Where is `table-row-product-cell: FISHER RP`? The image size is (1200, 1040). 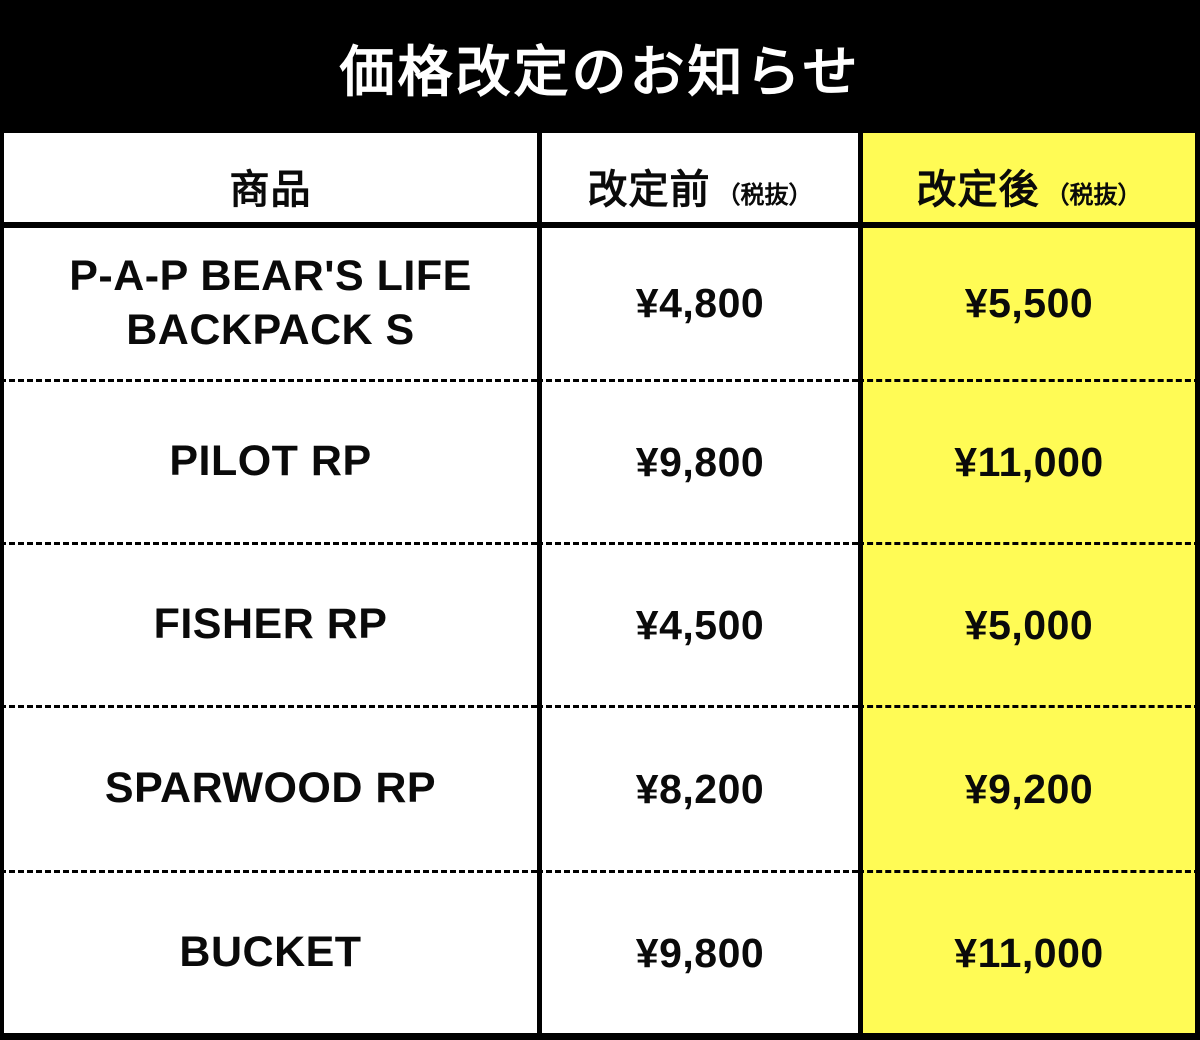
table-row-product-cell: FISHER RP is located at coordinates (268, 626).